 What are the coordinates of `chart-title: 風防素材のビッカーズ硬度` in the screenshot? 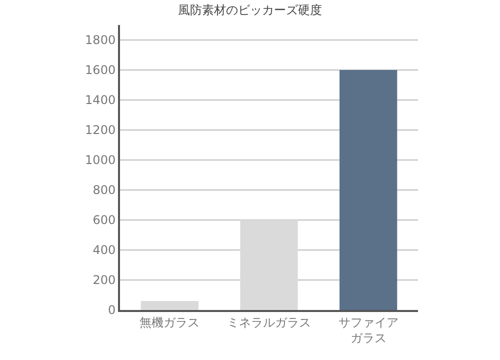 It's located at (250, 9).